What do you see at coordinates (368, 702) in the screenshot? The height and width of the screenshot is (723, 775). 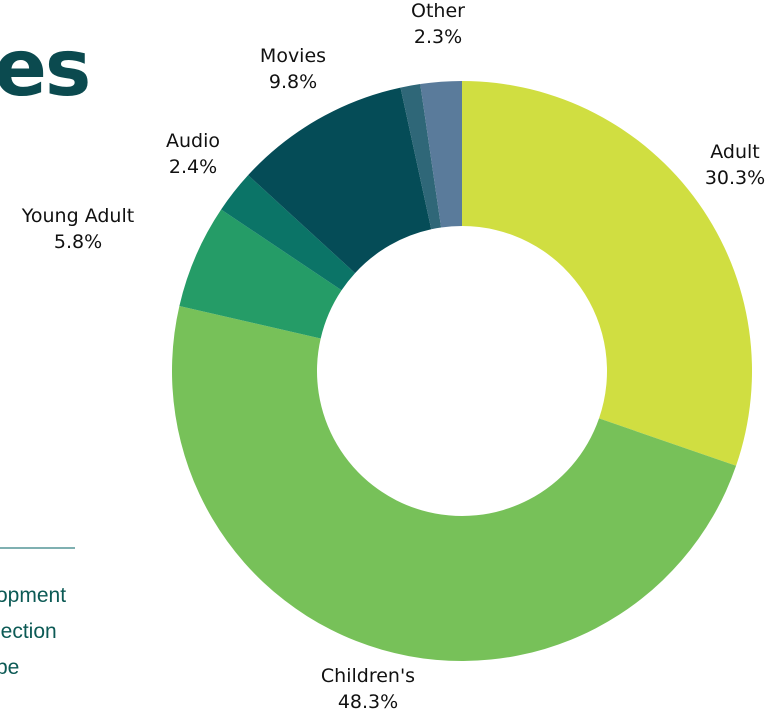 I see `slice-label-value: 48.3%` at bounding box center [368, 702].